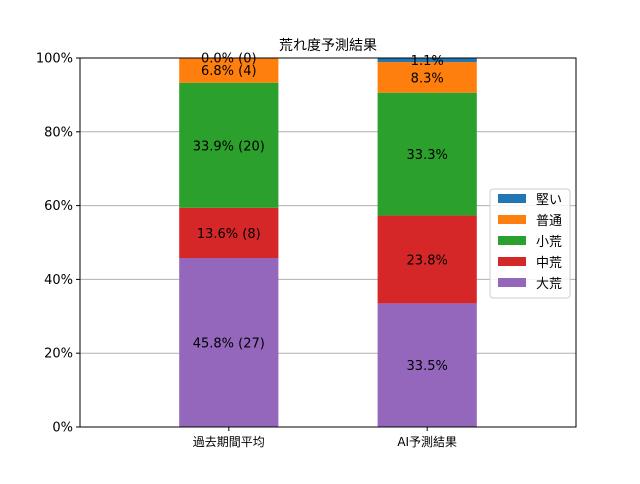 Image resolution: width=640 pixels, height=484 pixels. Describe the element at coordinates (229, 442) in the screenshot. I see `x-tick-label: 過去期間平均` at that location.